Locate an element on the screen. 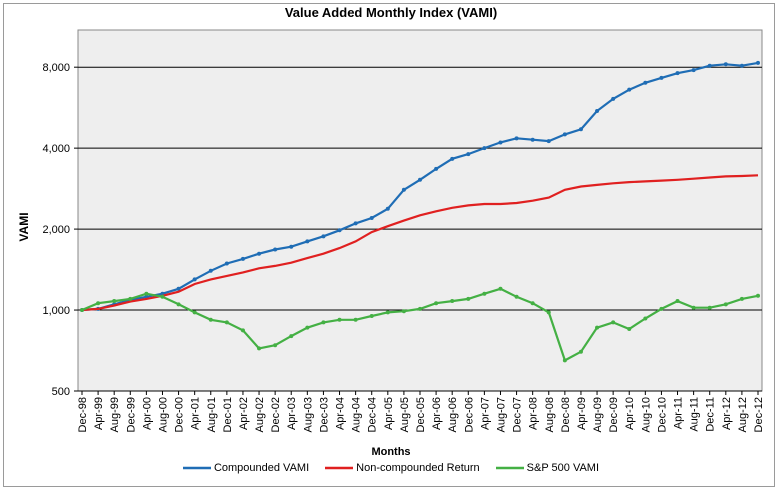 This screenshot has height=494, width=782. x-tick-label: Dec-01 is located at coordinates (228, 414).